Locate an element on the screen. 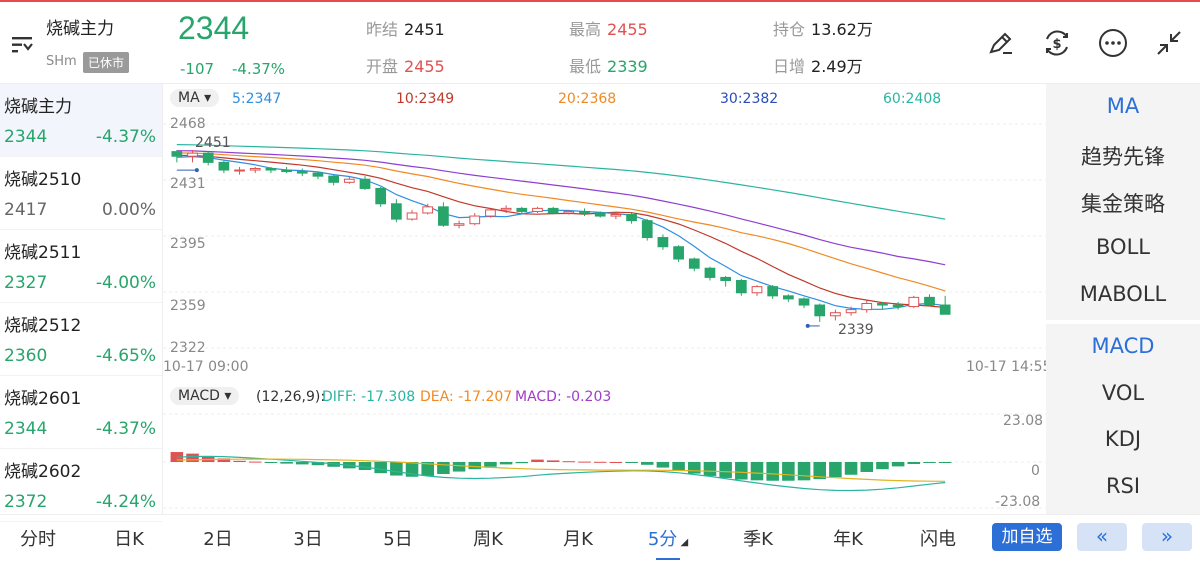  indicator-select-macd: MACD ▾ is located at coordinates (205, 396).